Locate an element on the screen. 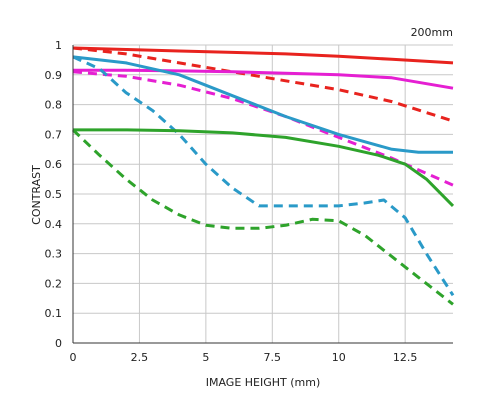  x-tick-label: 5 is located at coordinates (205, 357).